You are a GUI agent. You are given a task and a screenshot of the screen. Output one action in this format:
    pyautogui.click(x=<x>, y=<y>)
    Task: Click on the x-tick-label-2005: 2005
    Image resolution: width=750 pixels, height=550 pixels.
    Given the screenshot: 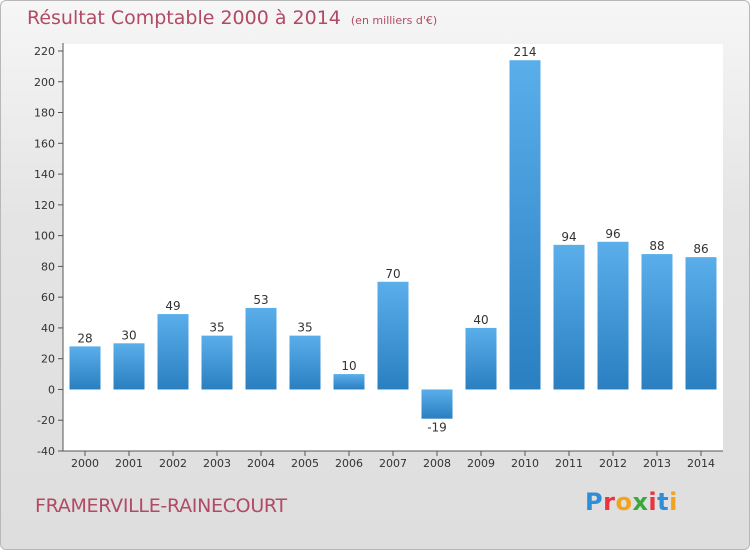 What is the action you would take?
    pyautogui.click(x=305, y=463)
    